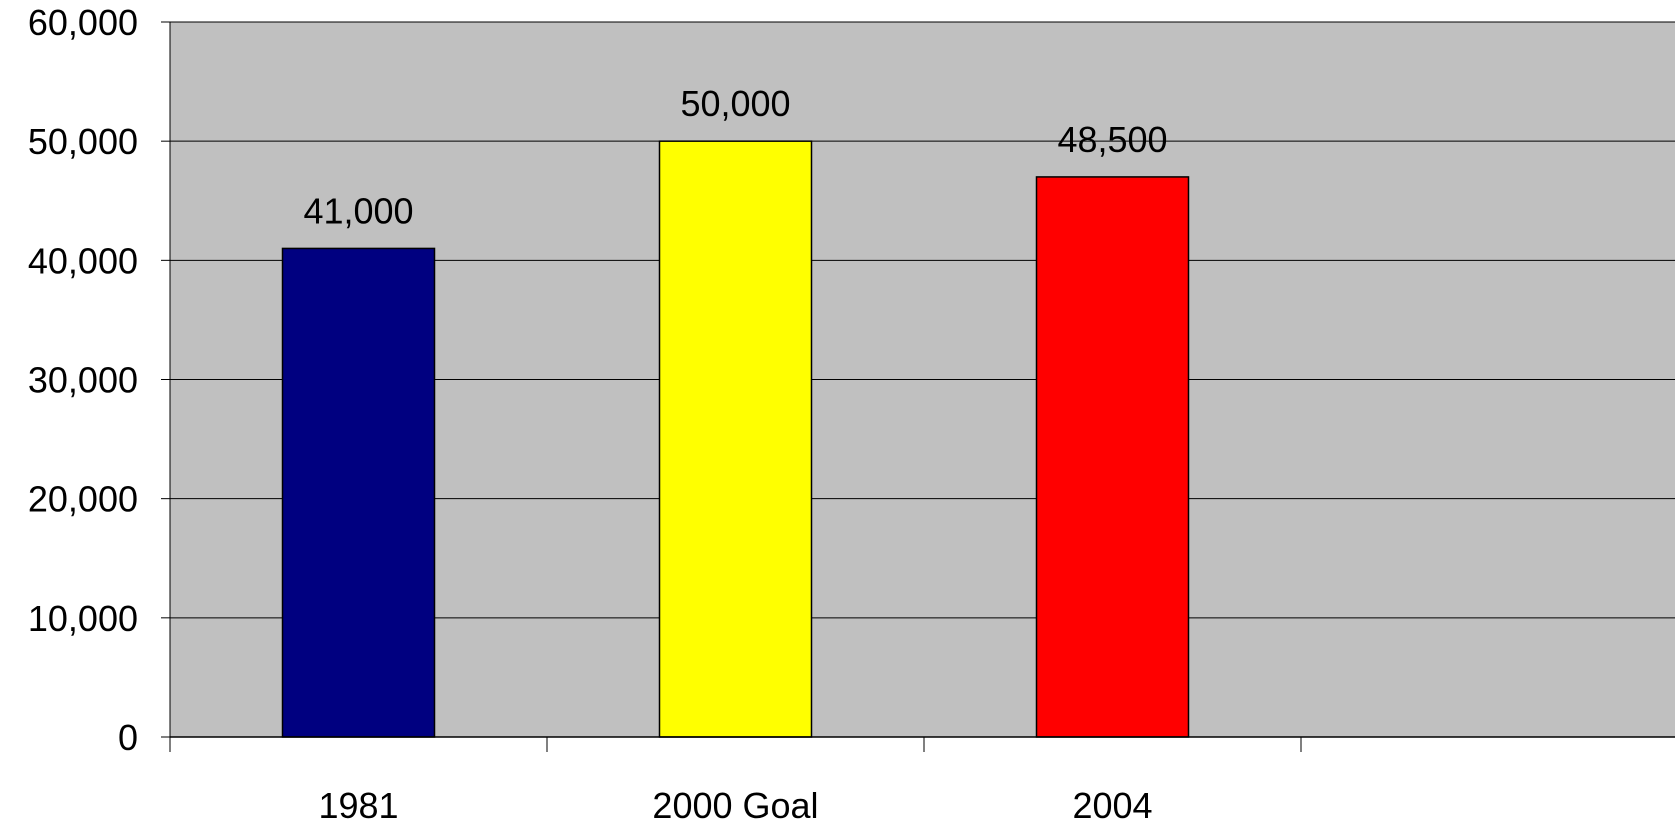  What do you see at coordinates (1112, 805) in the screenshot?
I see `x-category-label: 2004` at bounding box center [1112, 805].